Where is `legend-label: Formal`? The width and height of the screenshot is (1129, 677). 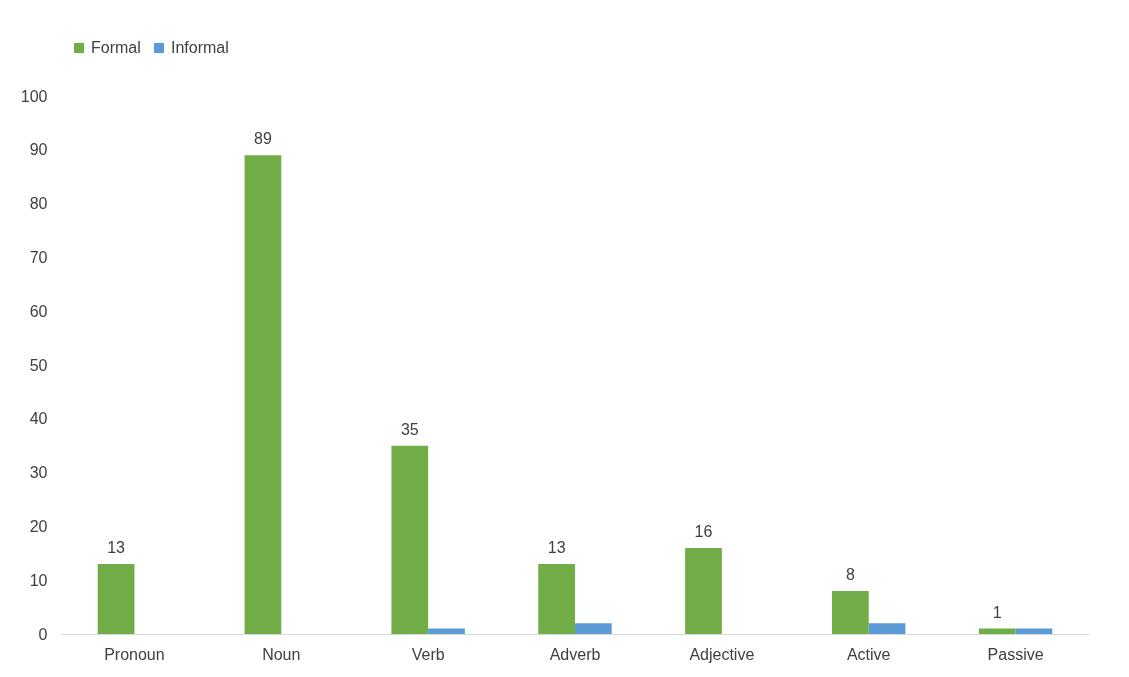
legend-label: Formal is located at coordinates (116, 47).